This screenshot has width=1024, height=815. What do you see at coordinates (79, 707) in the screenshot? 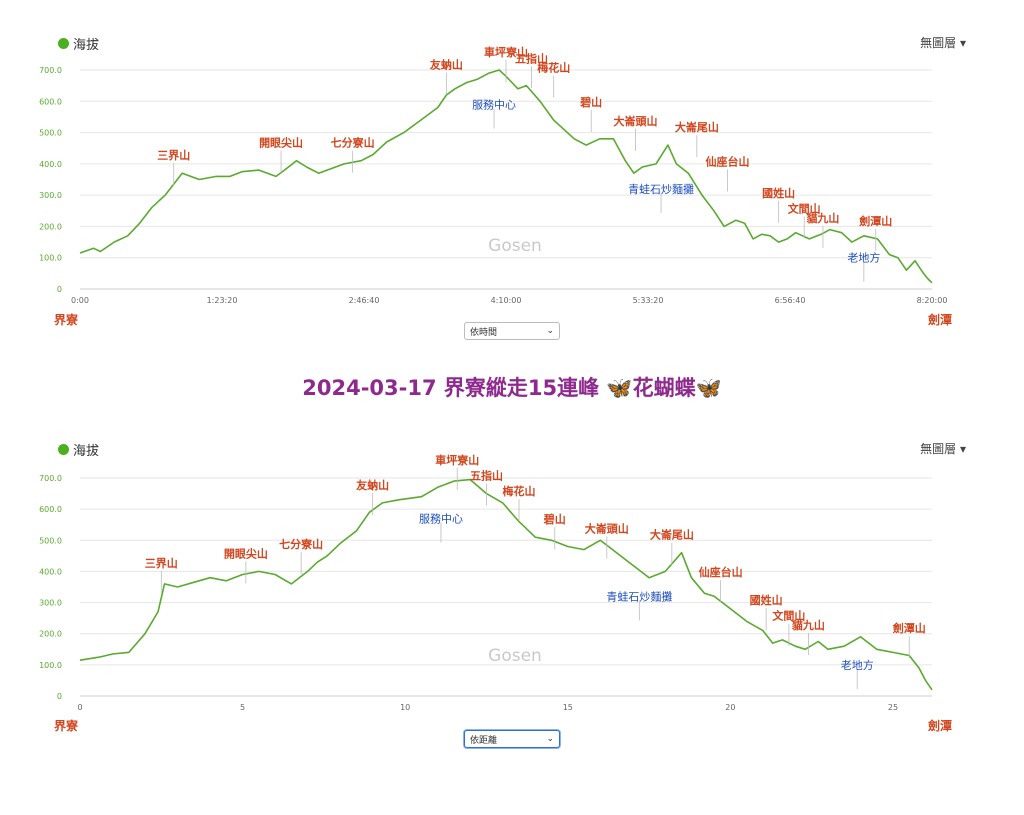
I see `x-tick-label: 0` at bounding box center [79, 707].